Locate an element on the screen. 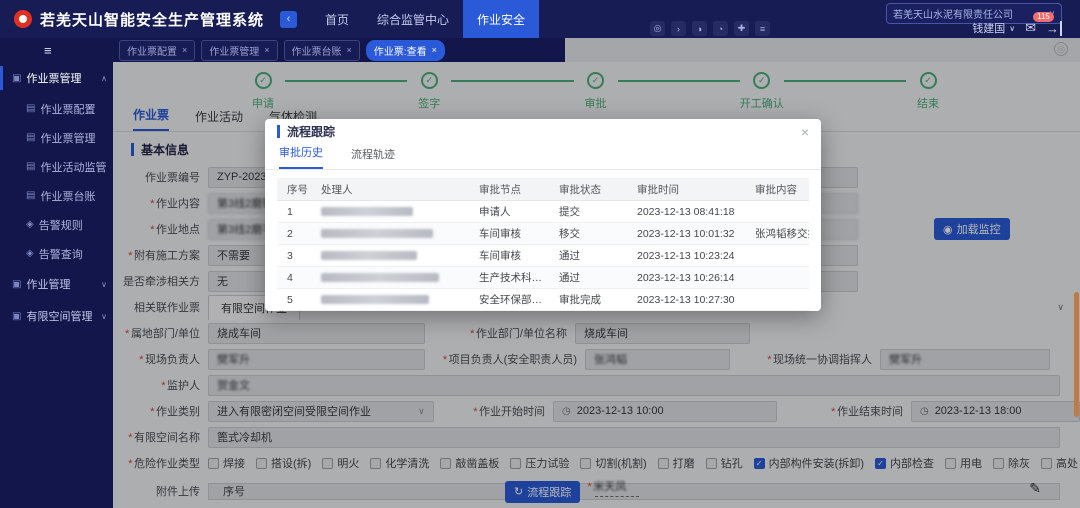 This screenshot has height=508, width=1080. clock-icon: ◷ is located at coordinates (566, 411).